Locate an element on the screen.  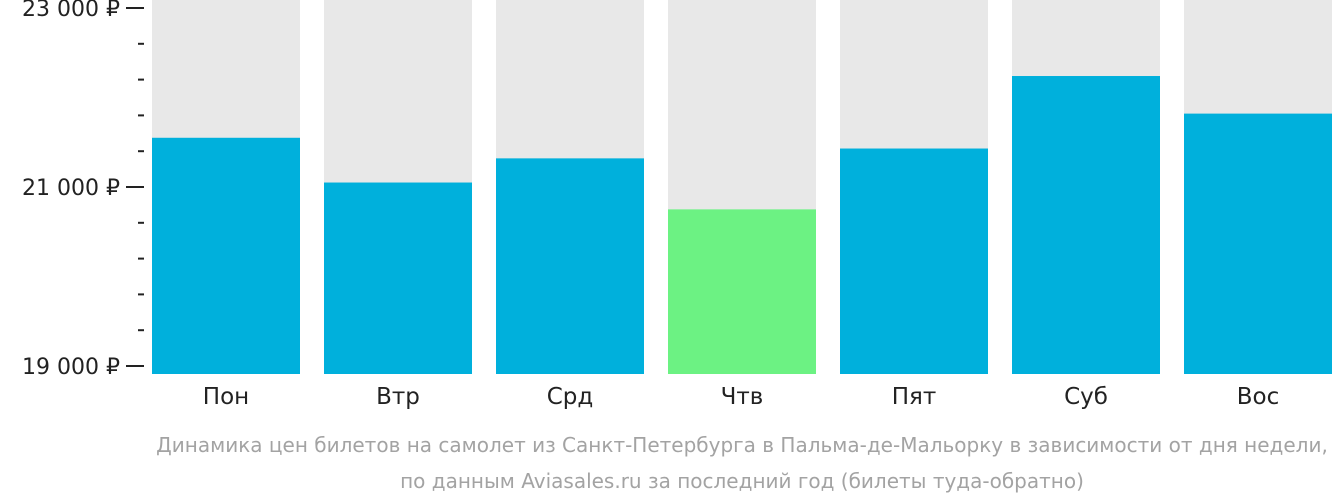
x-axis-labels: Пон Втр Срд Чтв Пят Суб Вос is located at coordinates (741, 397).